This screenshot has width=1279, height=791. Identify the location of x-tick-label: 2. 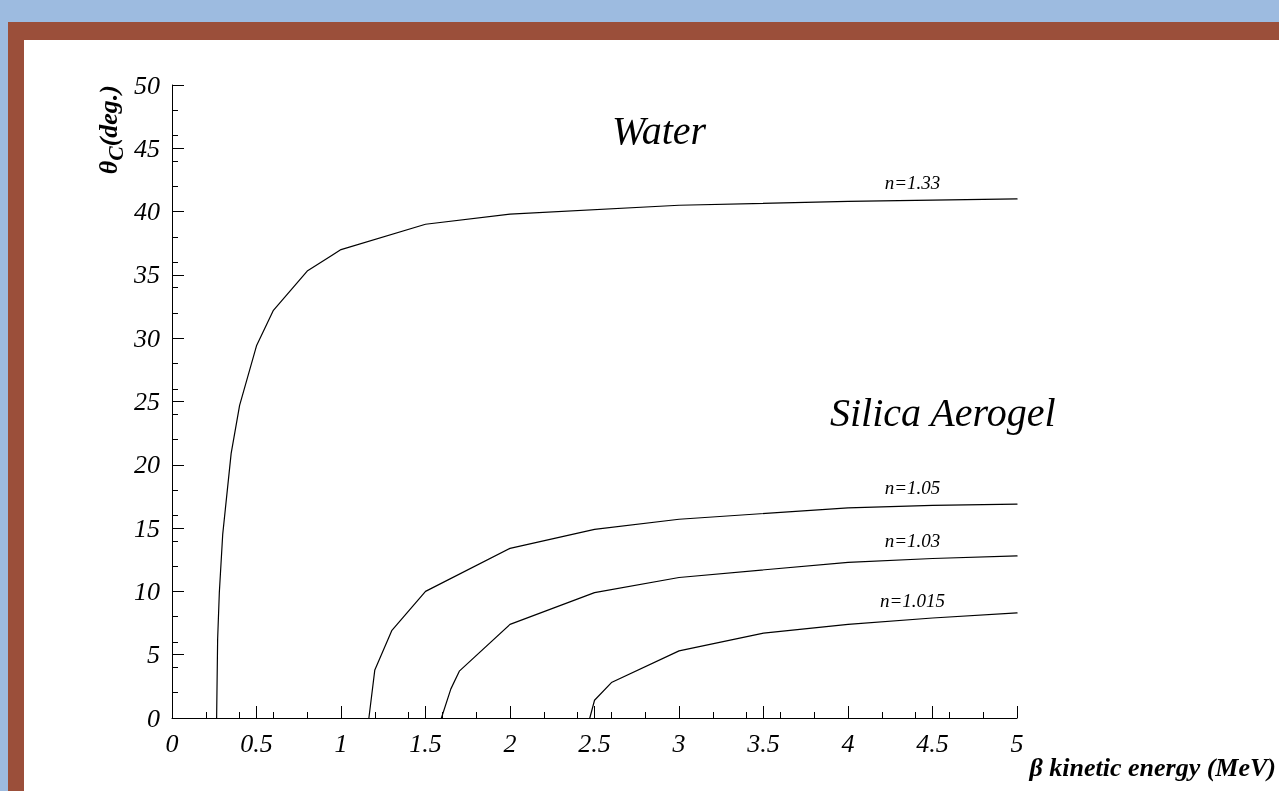
(510, 743).